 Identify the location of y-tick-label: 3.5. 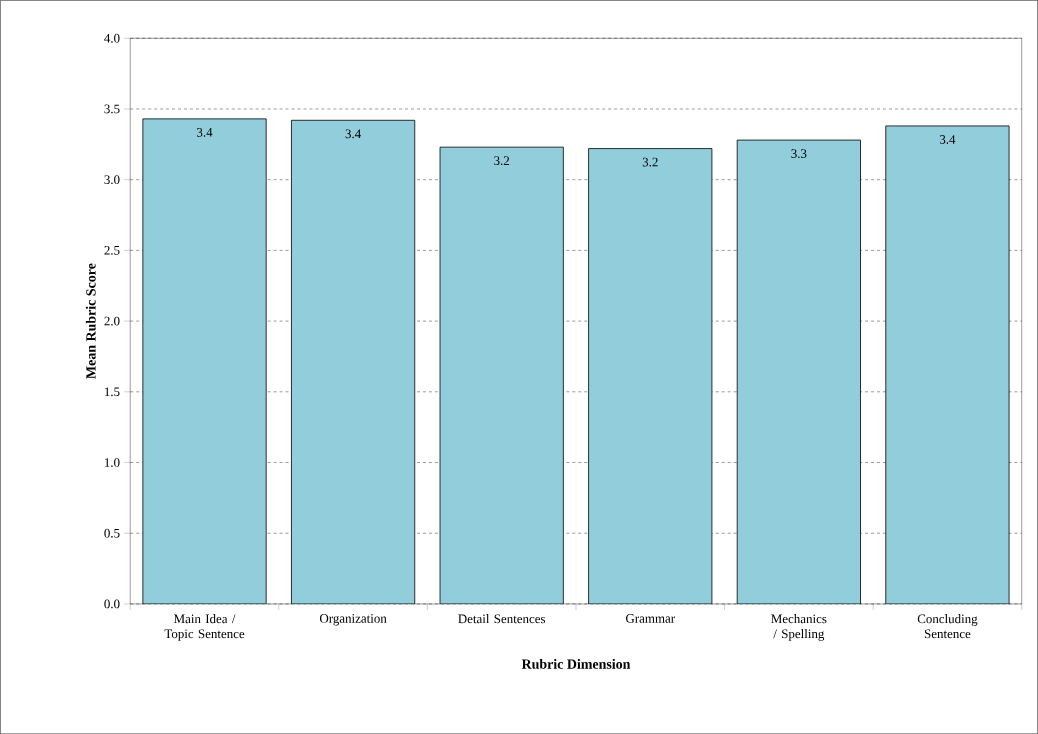
(112, 109).